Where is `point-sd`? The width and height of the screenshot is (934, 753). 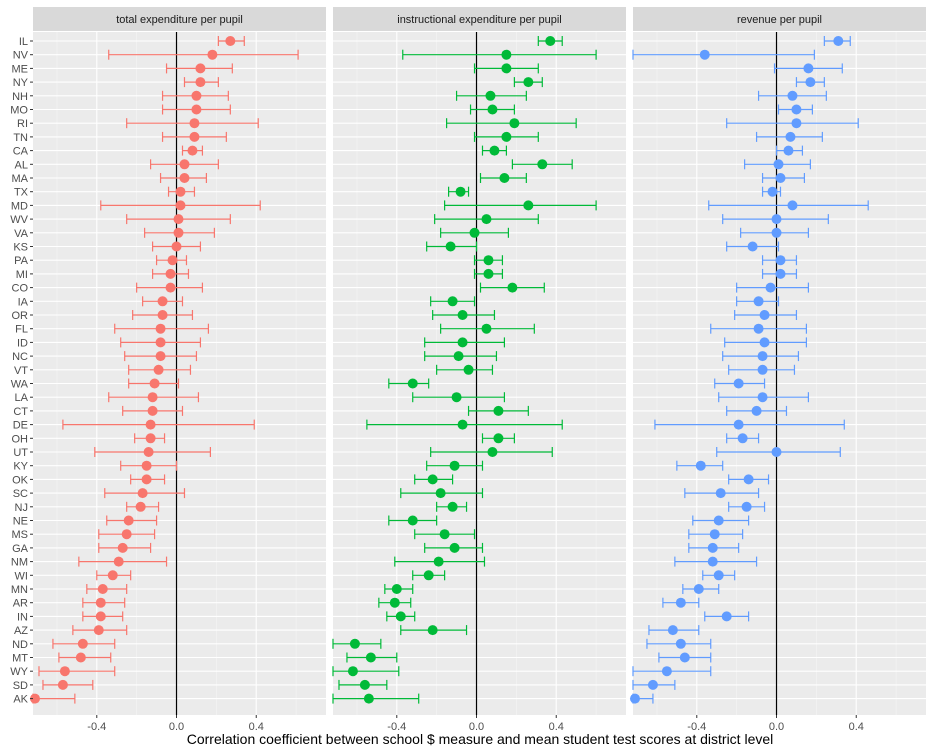 point-sd is located at coordinates (364, 684).